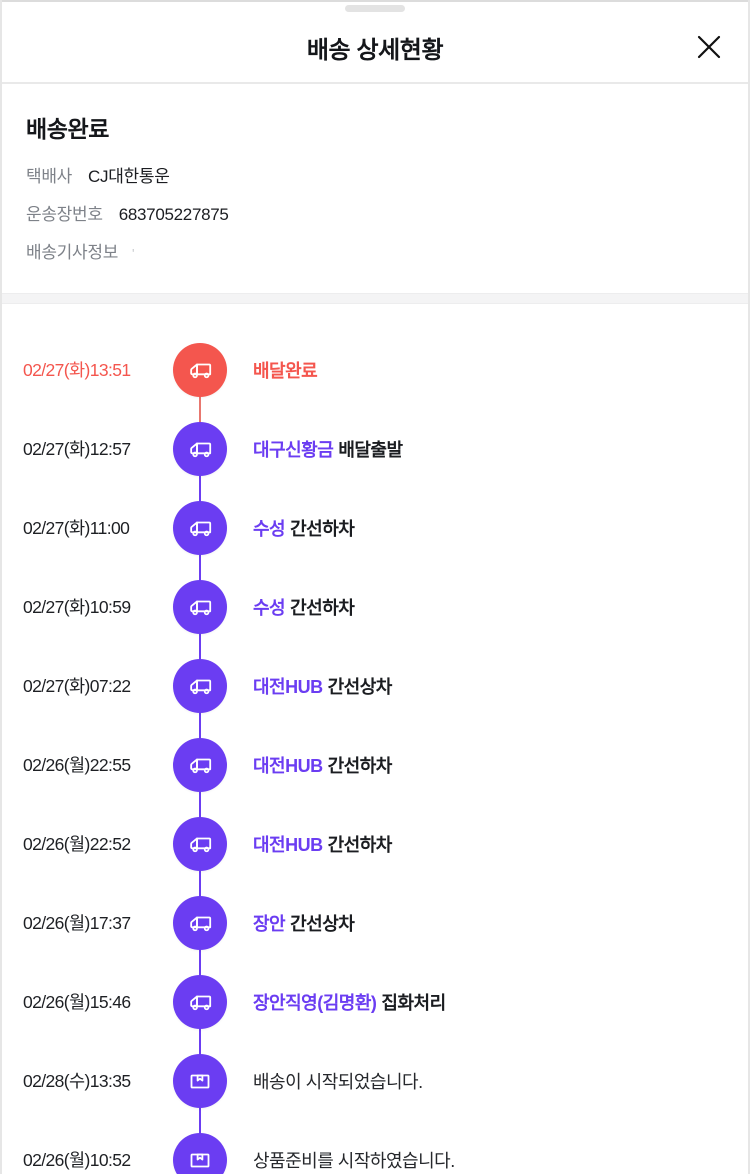 The height and width of the screenshot is (1174, 750). I want to click on driver-info-value: ', so click(133, 253).